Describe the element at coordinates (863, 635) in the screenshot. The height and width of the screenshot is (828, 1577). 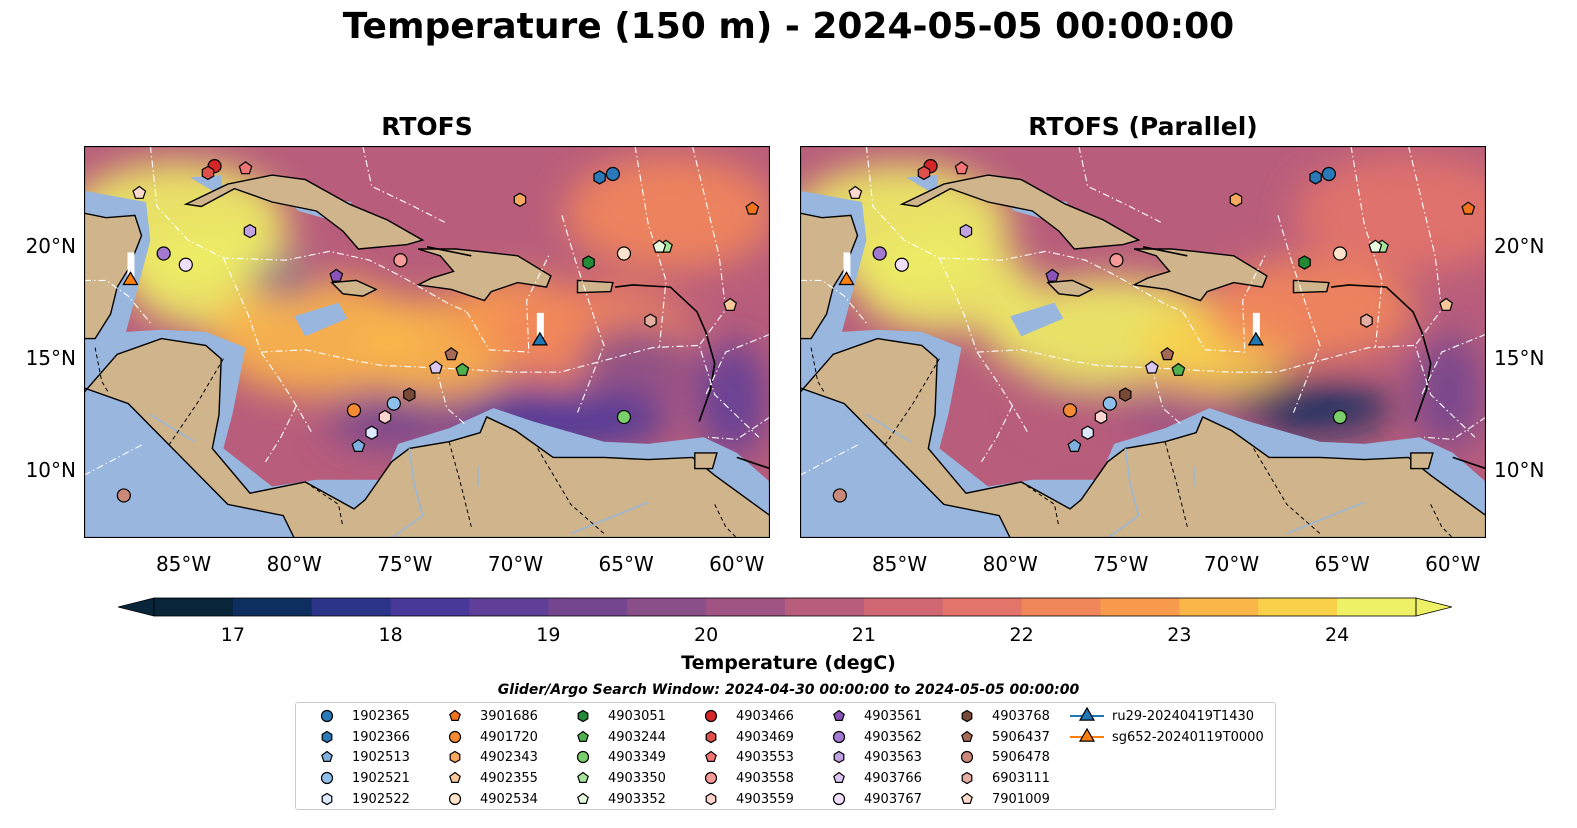
I see `colorbar-tick-label: 21` at that location.